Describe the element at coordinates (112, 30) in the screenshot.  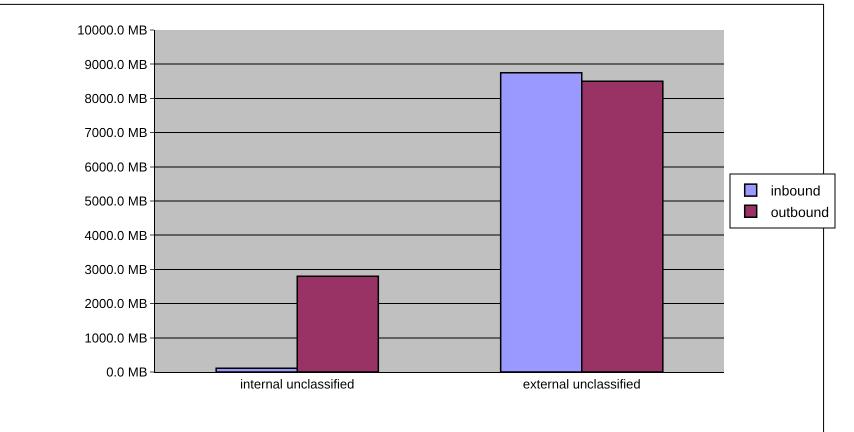
I see `y-tick-label: 10000.0 MB` at that location.